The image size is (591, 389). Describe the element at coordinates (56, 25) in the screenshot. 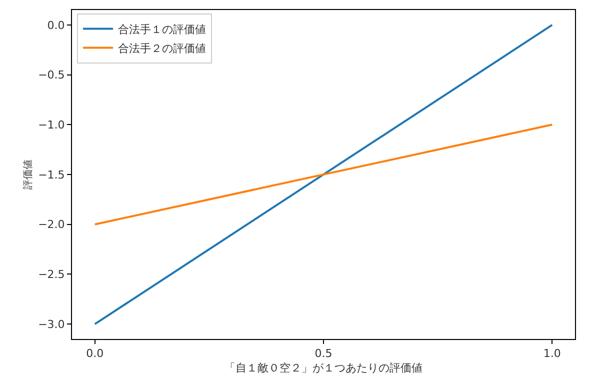

I see `y-tick-label: 0.0` at that location.